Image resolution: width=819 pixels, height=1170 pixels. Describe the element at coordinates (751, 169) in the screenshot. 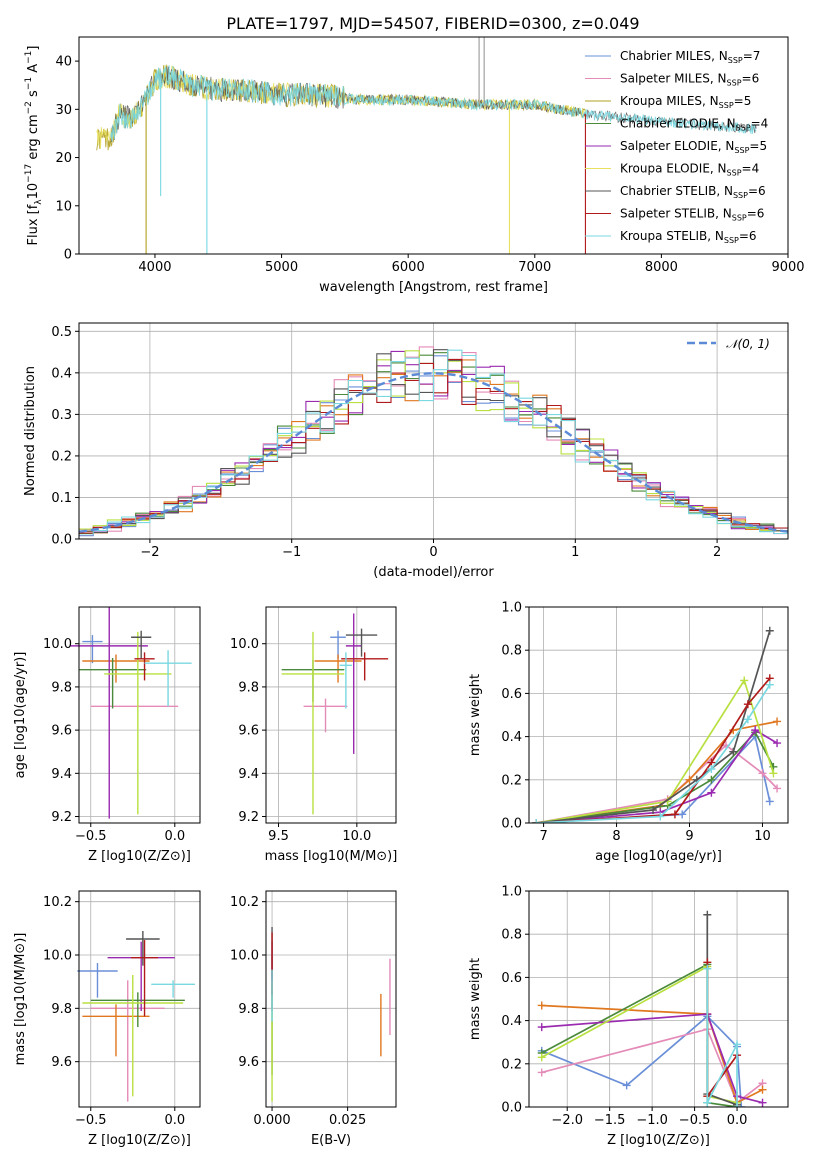

I see `legend-nssp: =4` at that location.